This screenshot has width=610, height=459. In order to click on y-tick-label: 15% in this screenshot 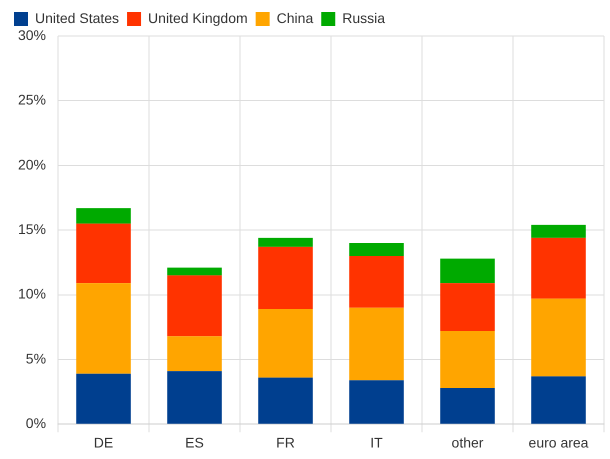, I will do `click(32, 228)`.